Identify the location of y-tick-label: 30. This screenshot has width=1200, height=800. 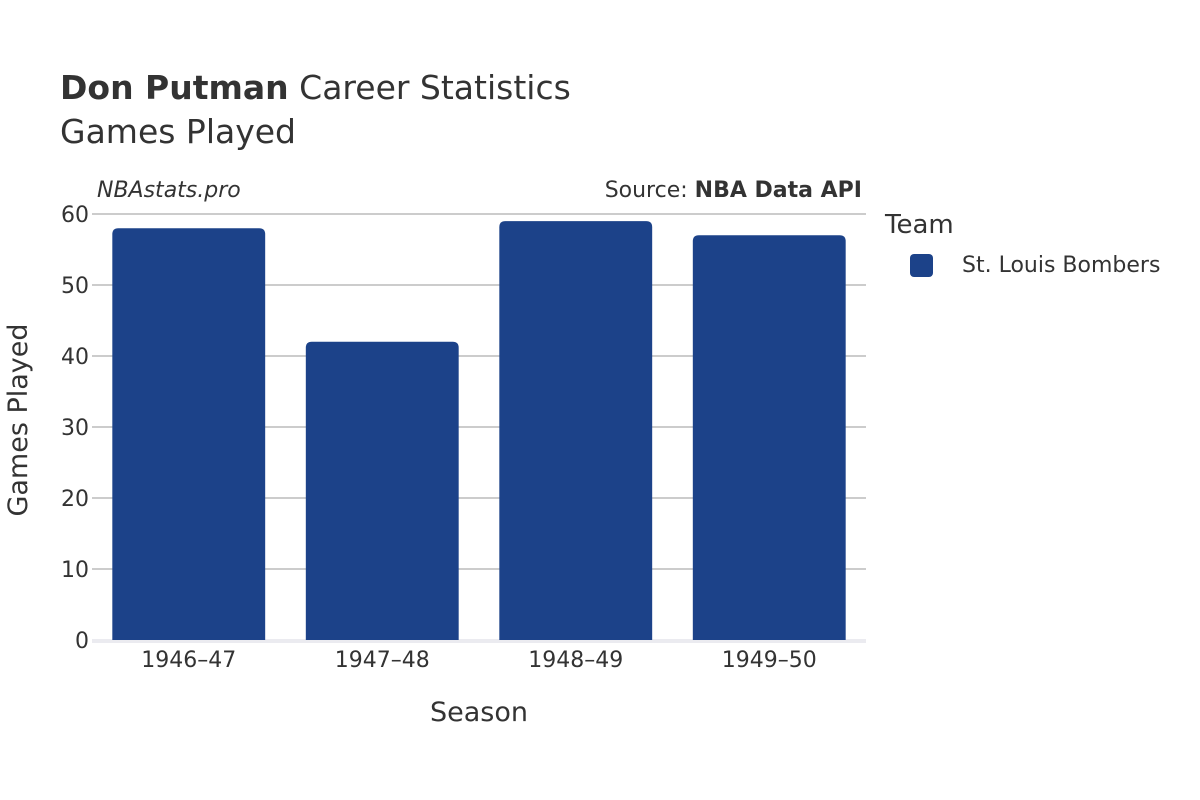
(75, 428).